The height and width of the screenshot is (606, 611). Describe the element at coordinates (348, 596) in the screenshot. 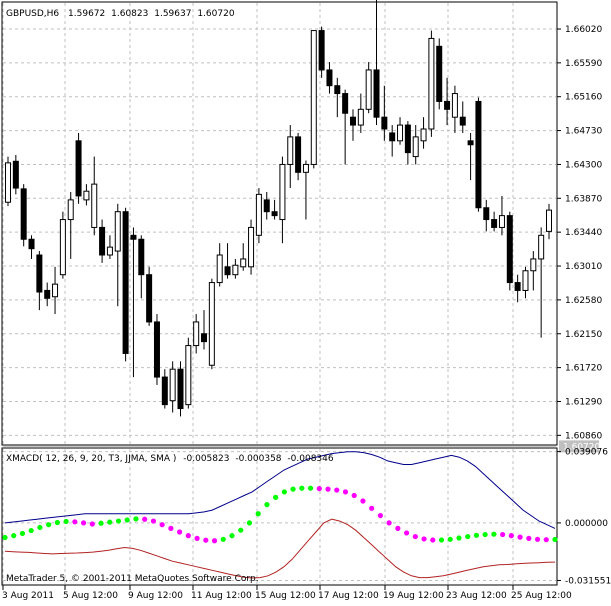

I see `time-axis-label: 17 Aug 12:00` at that location.